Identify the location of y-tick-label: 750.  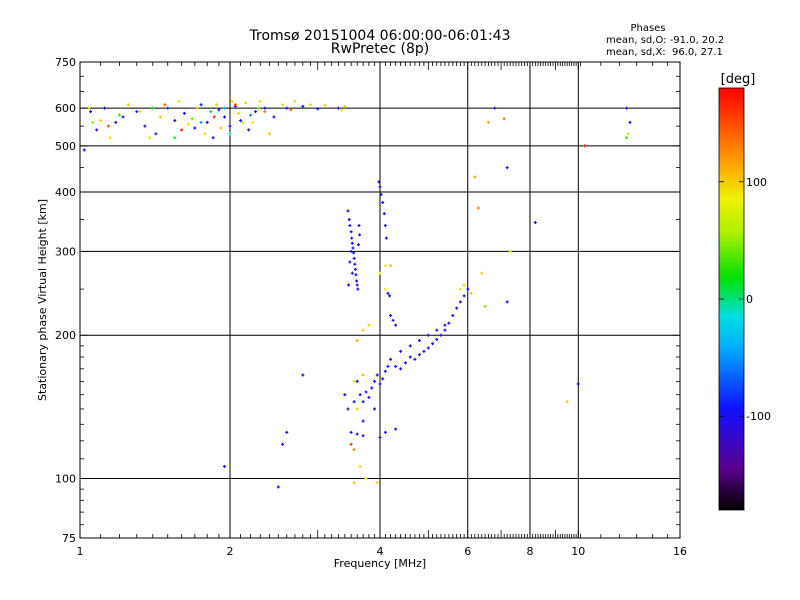
(65, 62).